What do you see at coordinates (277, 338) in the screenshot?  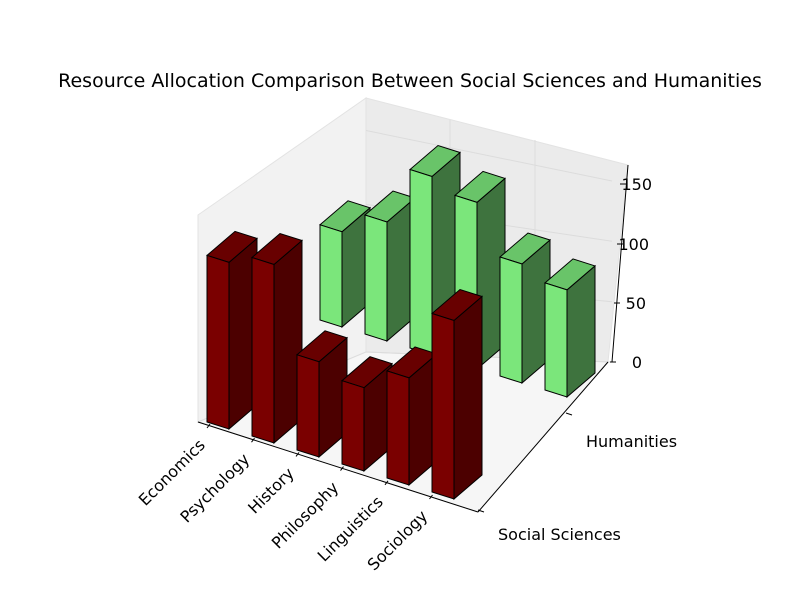 I see `bar-social-sciences-psychology` at bounding box center [277, 338].